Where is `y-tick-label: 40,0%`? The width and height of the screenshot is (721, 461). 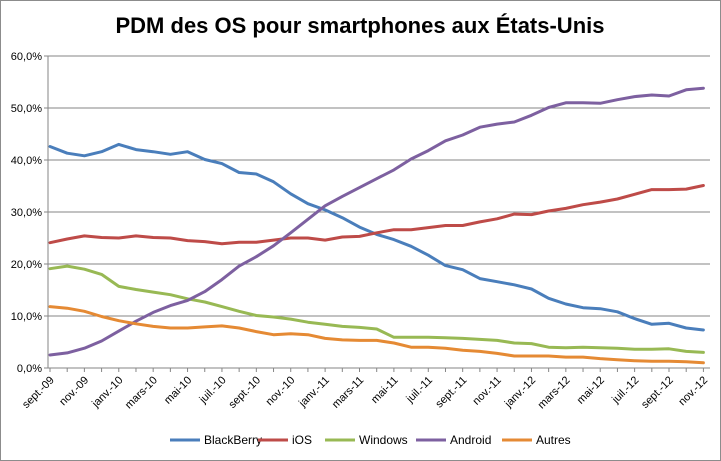 y-tick-label: 40,0% is located at coordinates (26, 161).